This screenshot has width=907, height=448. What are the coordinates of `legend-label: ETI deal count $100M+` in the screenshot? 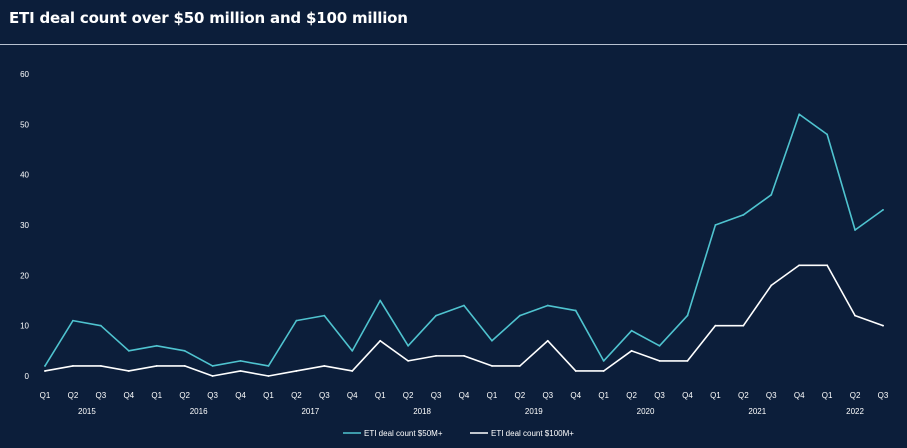 It's located at (532, 433).